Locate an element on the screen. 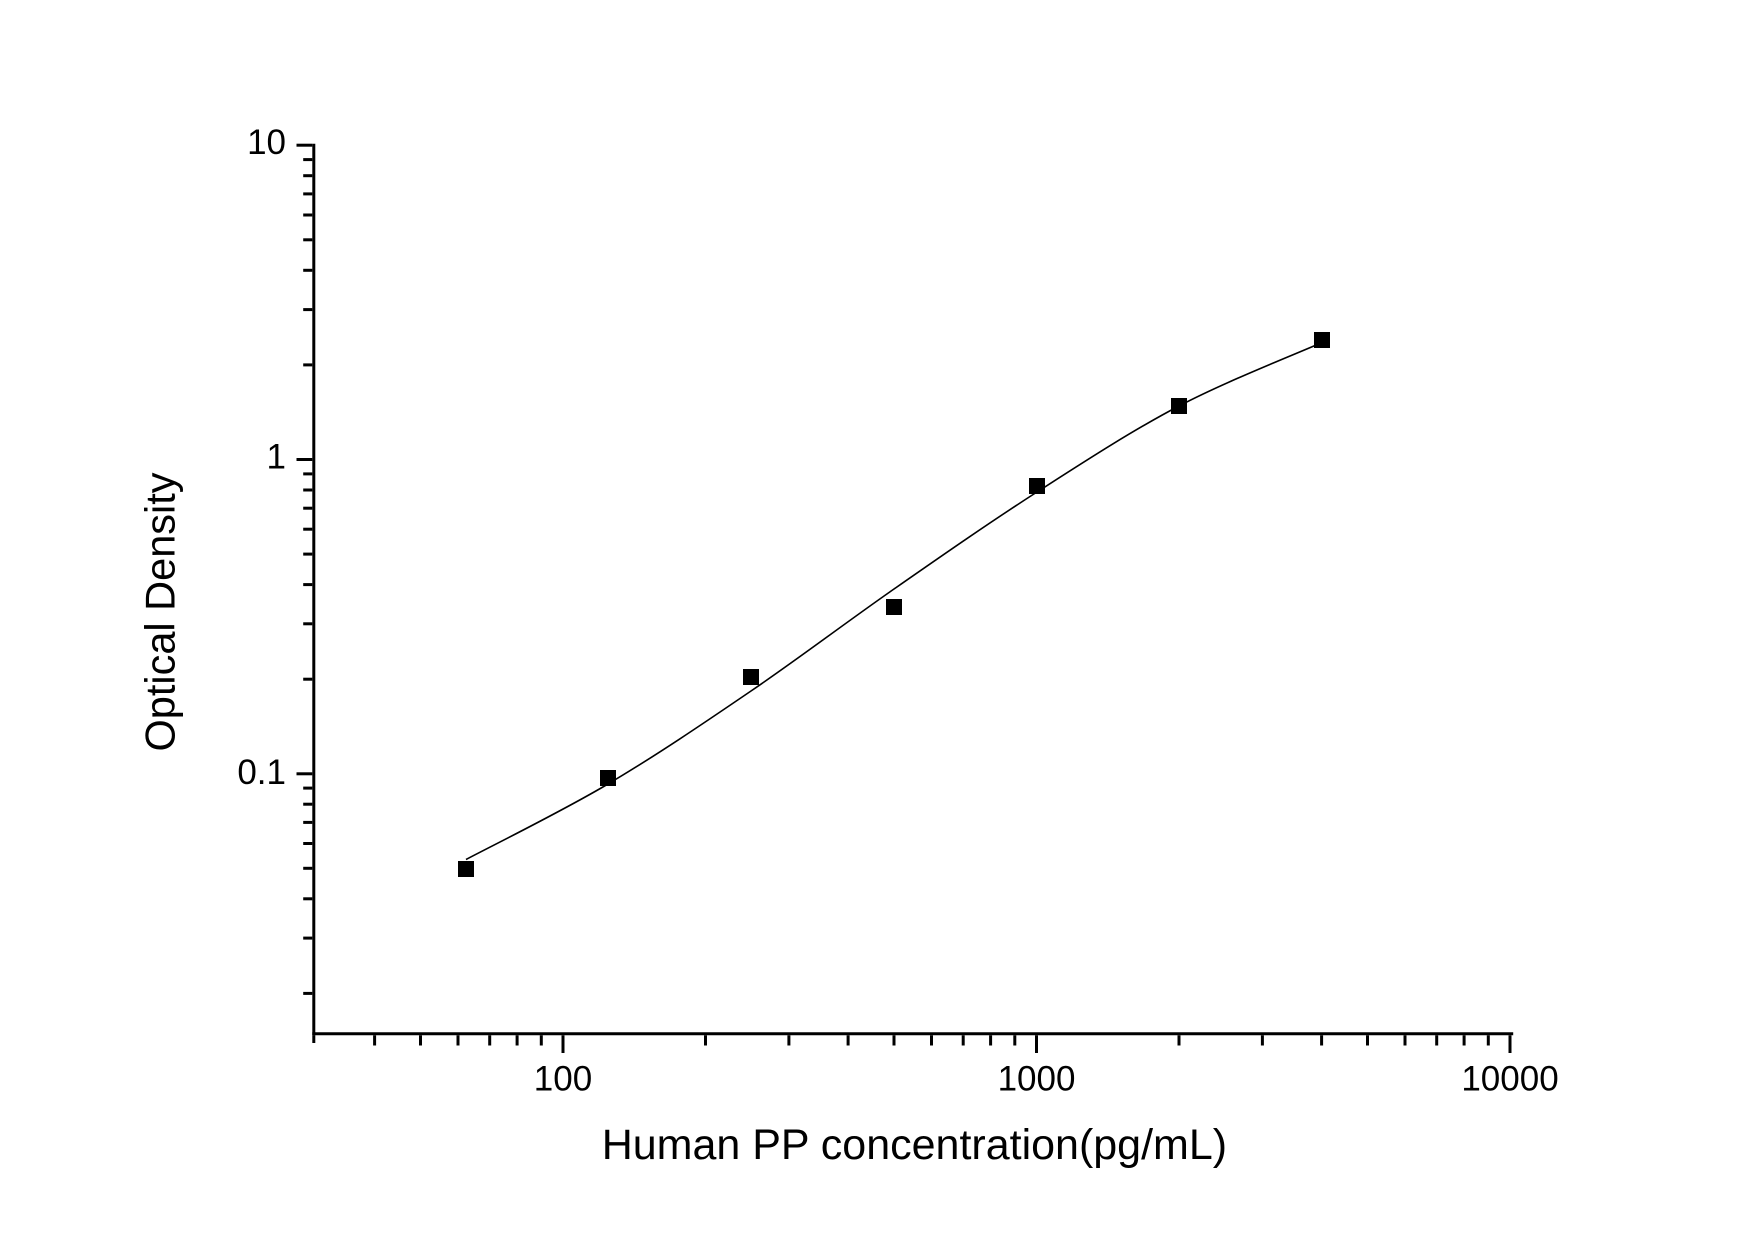 This screenshot has height=1240, width=1755. svg-text: 10 is located at coordinates (266, 142).